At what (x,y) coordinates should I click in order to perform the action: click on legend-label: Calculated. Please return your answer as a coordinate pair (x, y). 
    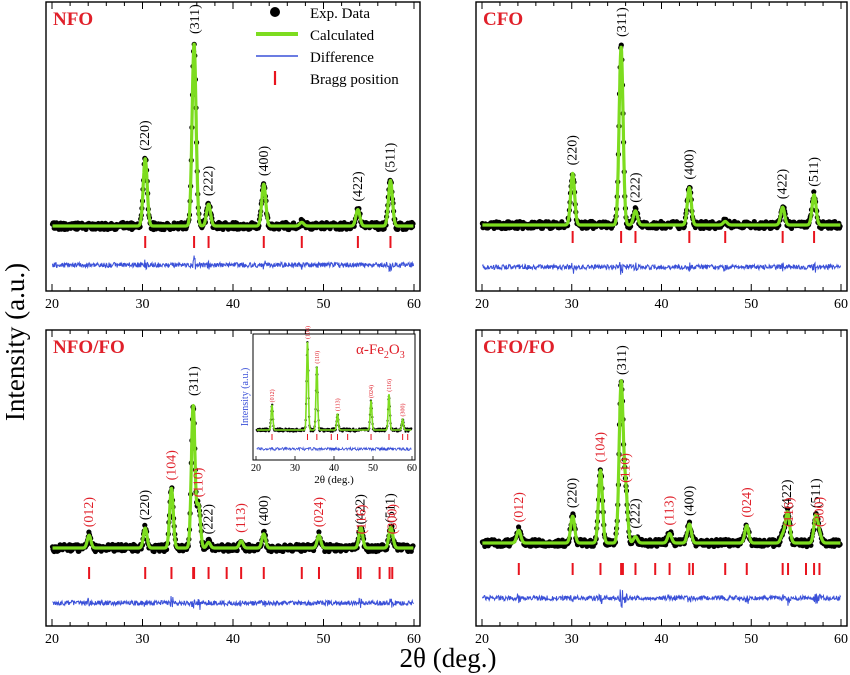
    Looking at the image, I should click on (342, 36).